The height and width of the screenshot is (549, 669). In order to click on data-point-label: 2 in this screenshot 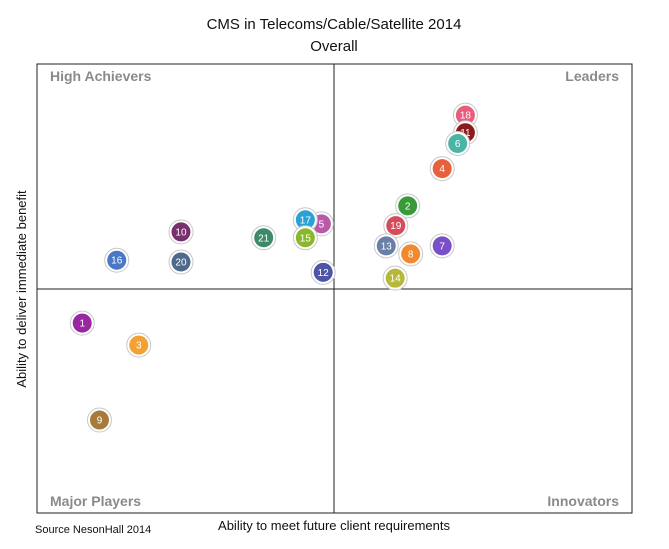, I will do `click(408, 206)`.